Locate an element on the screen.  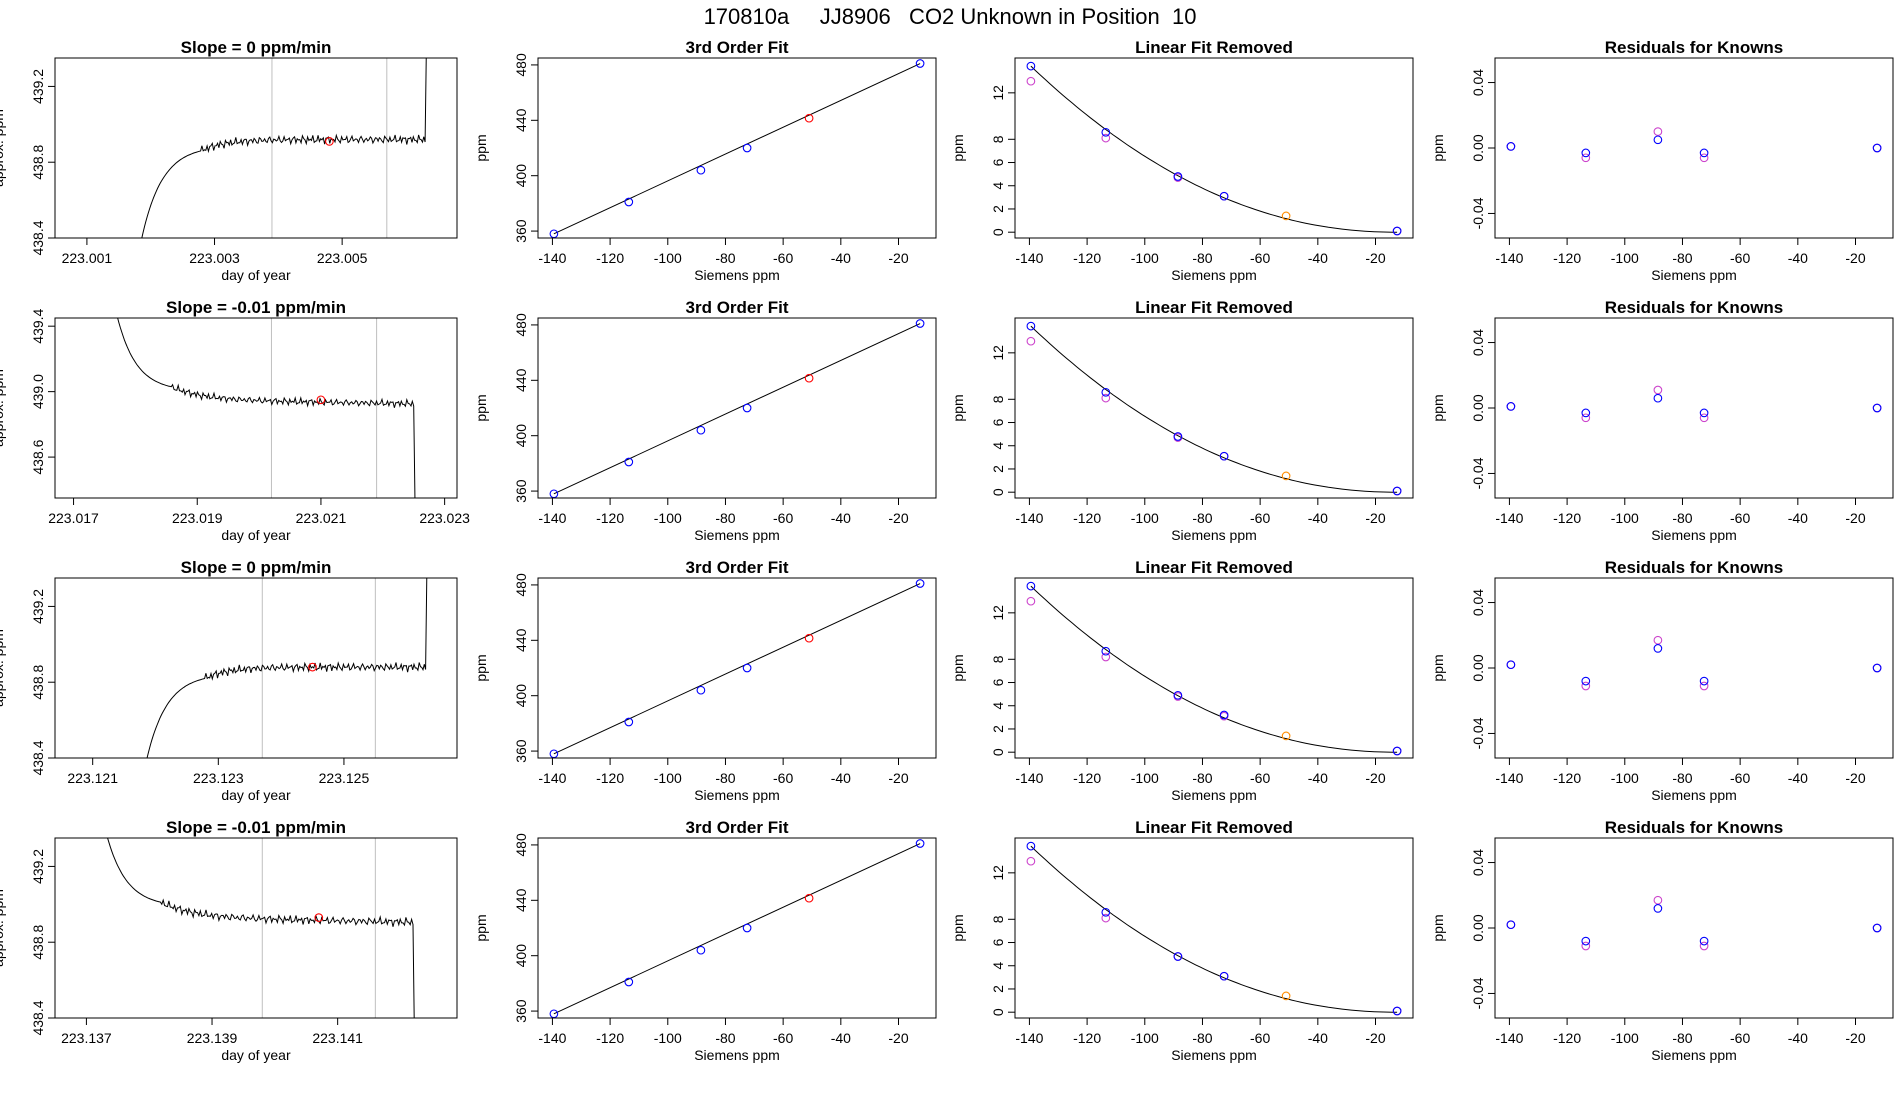
y-tick-label: 439.2 is located at coordinates (38, 86).